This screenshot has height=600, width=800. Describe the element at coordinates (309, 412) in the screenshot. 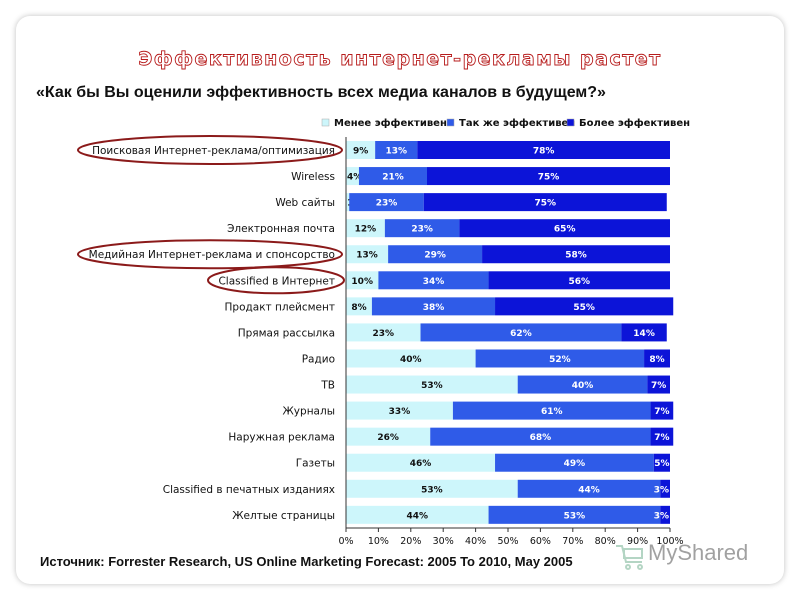

I see `category-label-10: Журналы` at that location.